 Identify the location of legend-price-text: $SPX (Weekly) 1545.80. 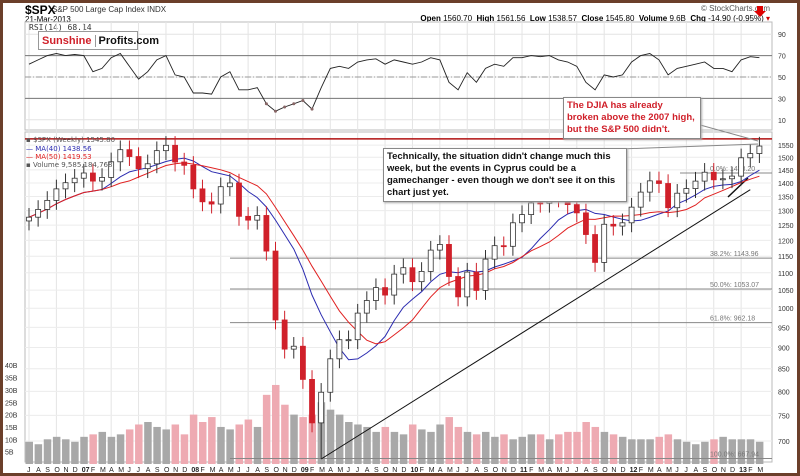
(74, 140).